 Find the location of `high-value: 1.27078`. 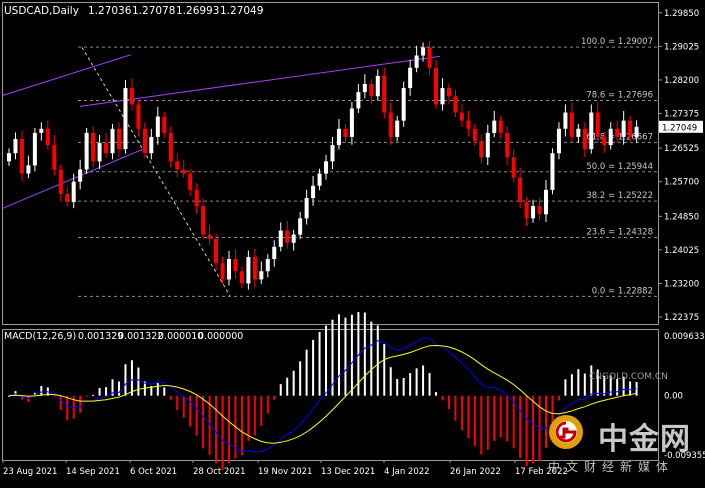

high-value: 1.27078 is located at coordinates (153, 11).